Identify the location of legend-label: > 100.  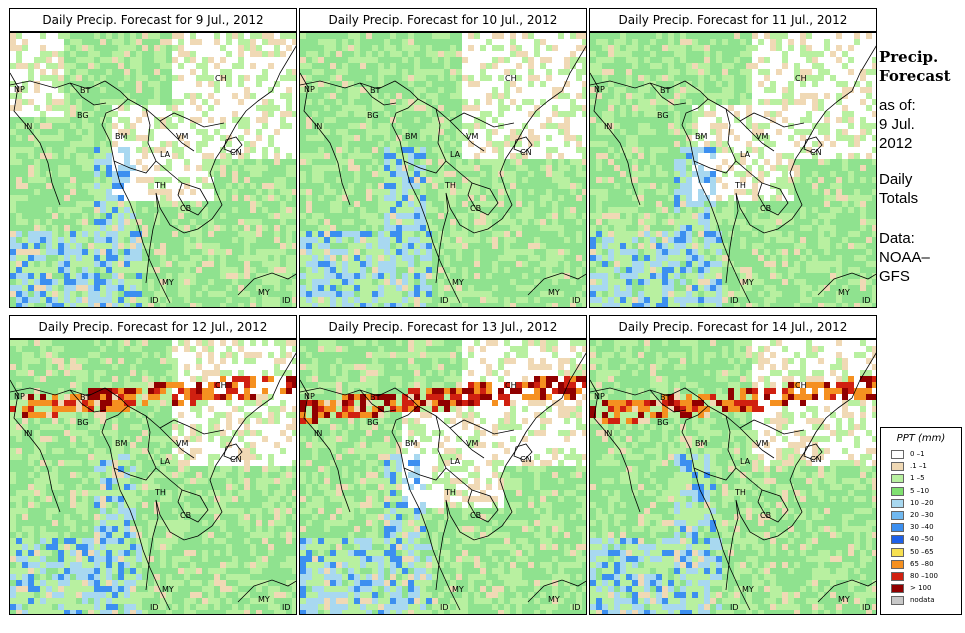
(921, 588).